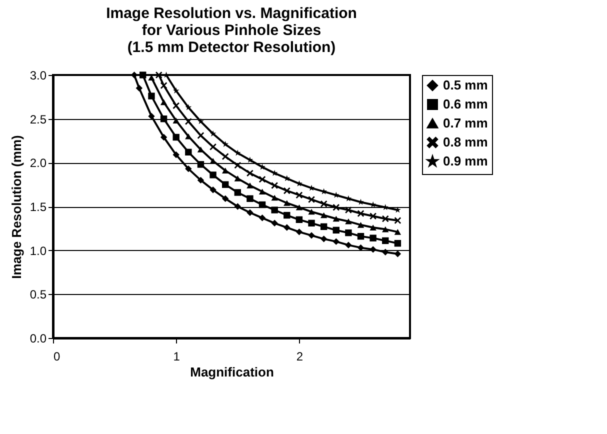  Describe the element at coordinates (38, 119) in the screenshot. I see `y-tick-label: 2.5` at that location.